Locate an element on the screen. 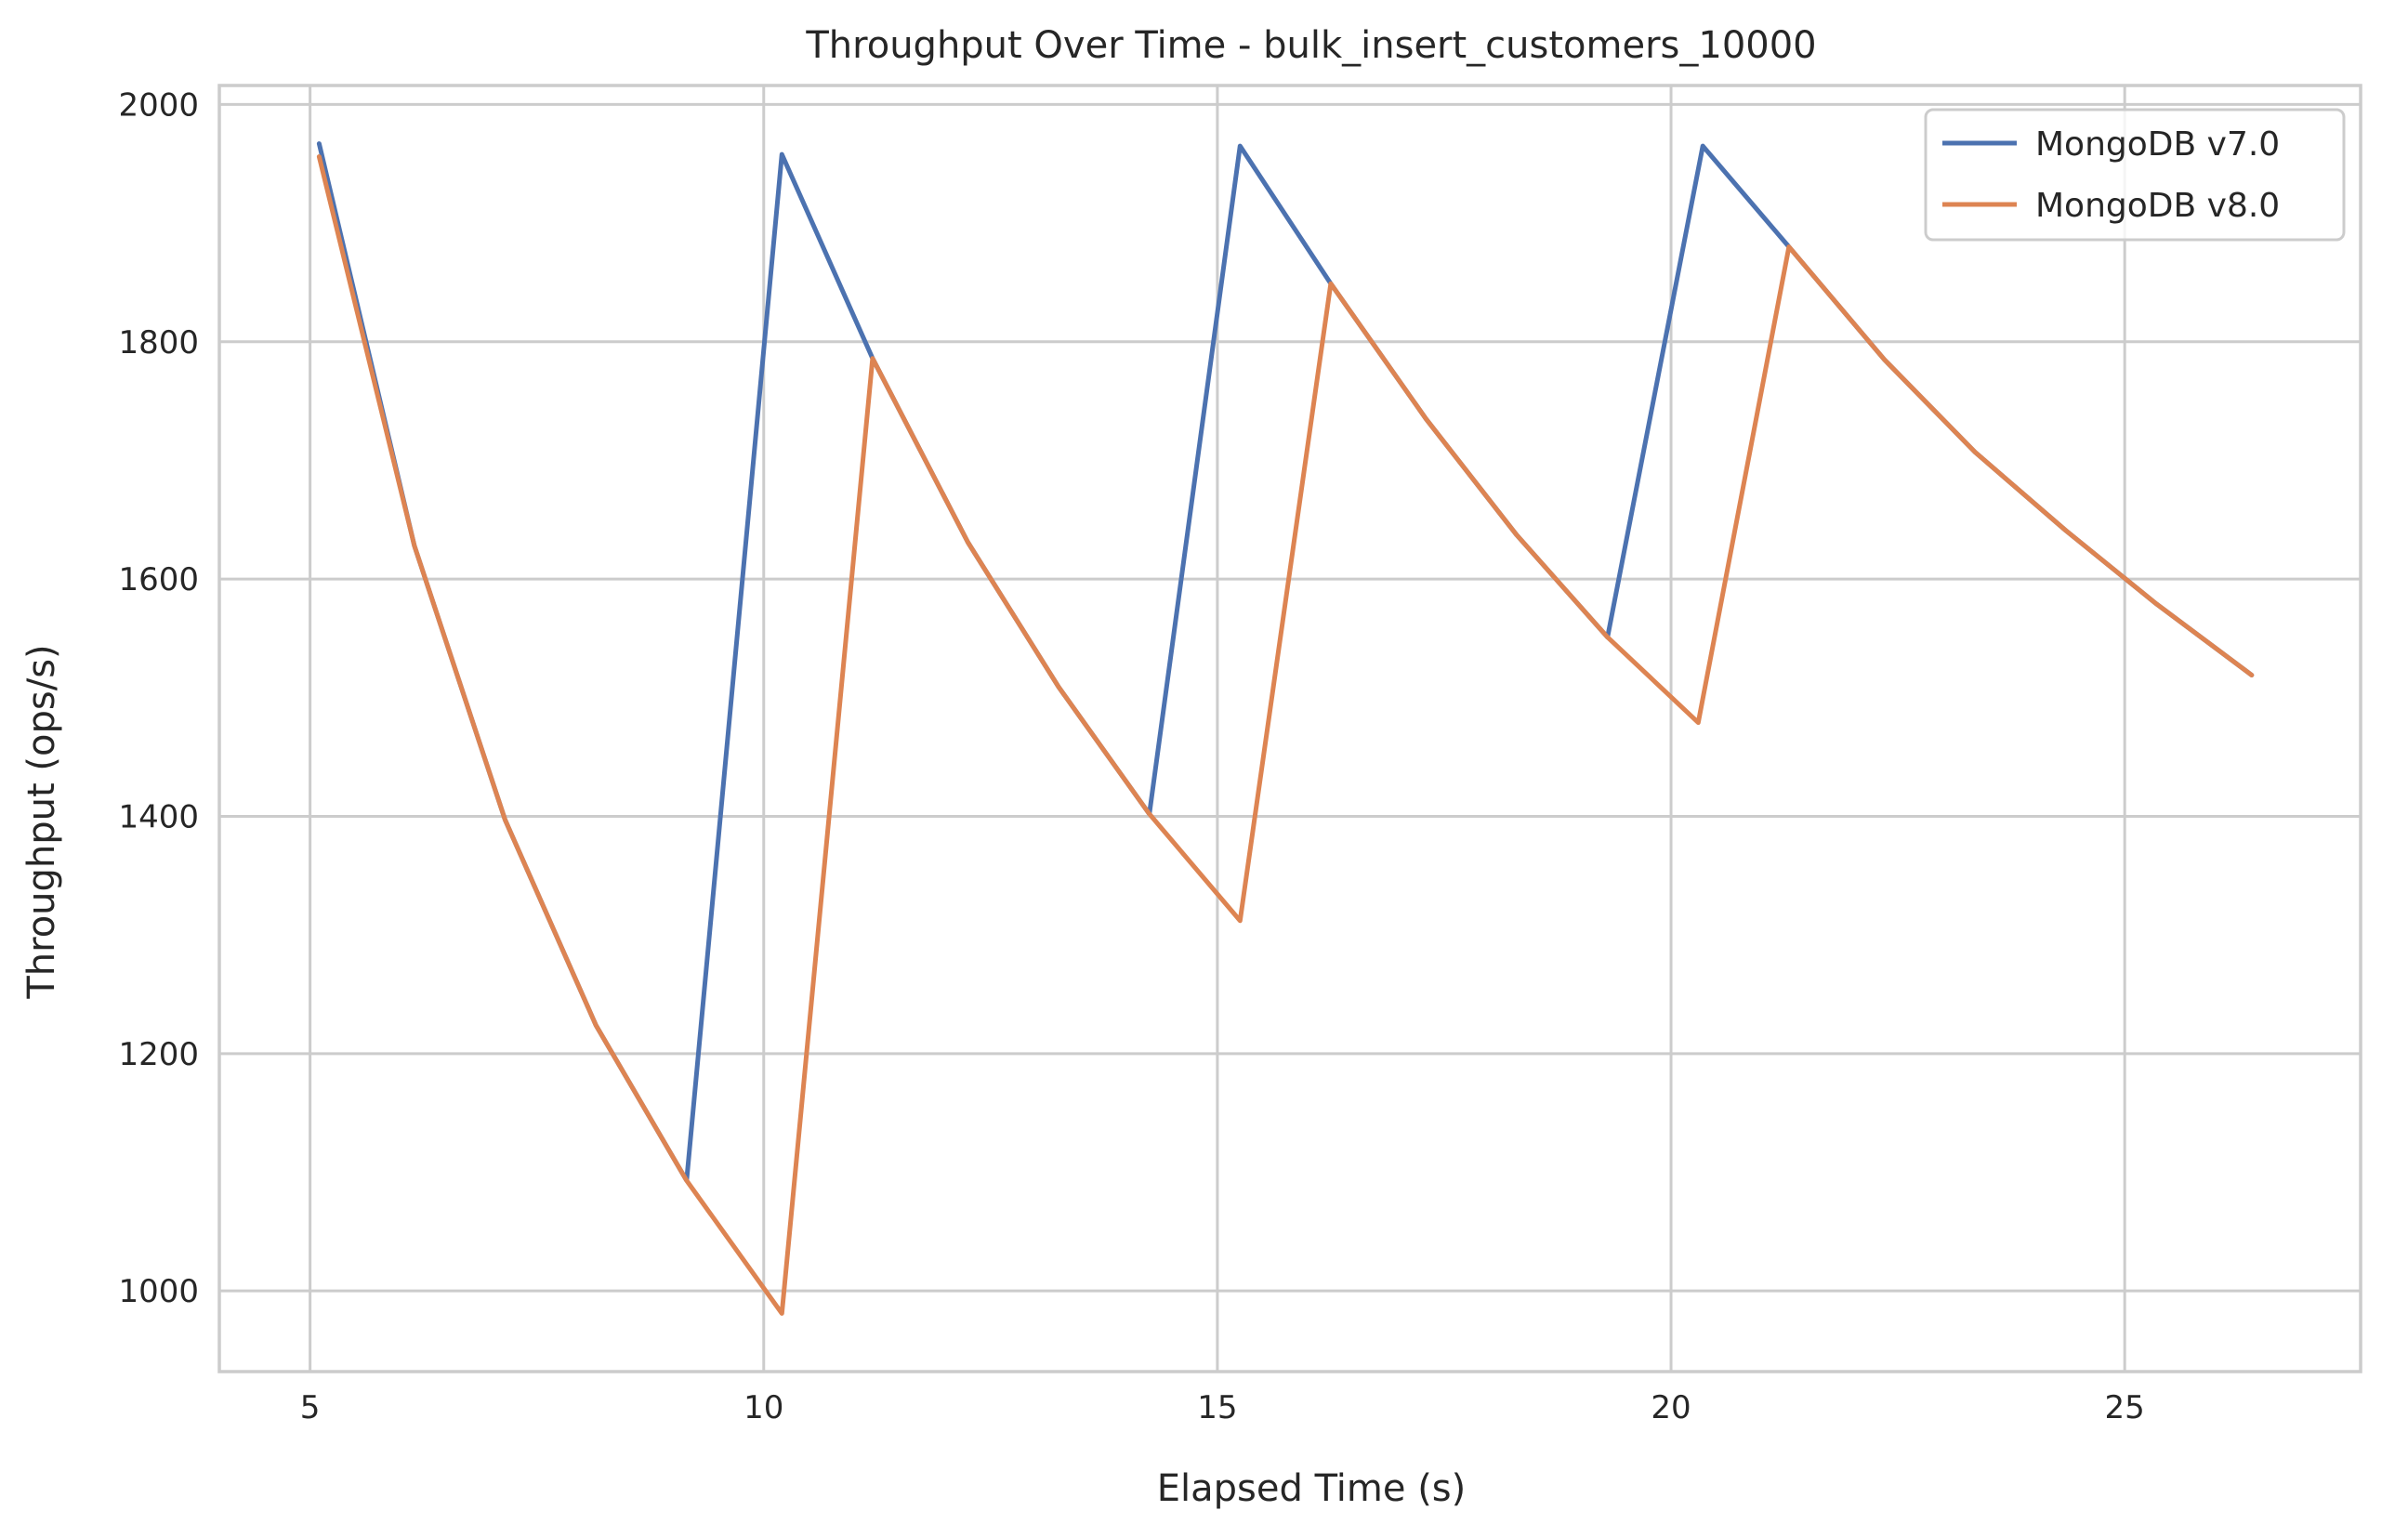  x-tick-labels: 5 10 15 20 25 is located at coordinates (1222, 1407).